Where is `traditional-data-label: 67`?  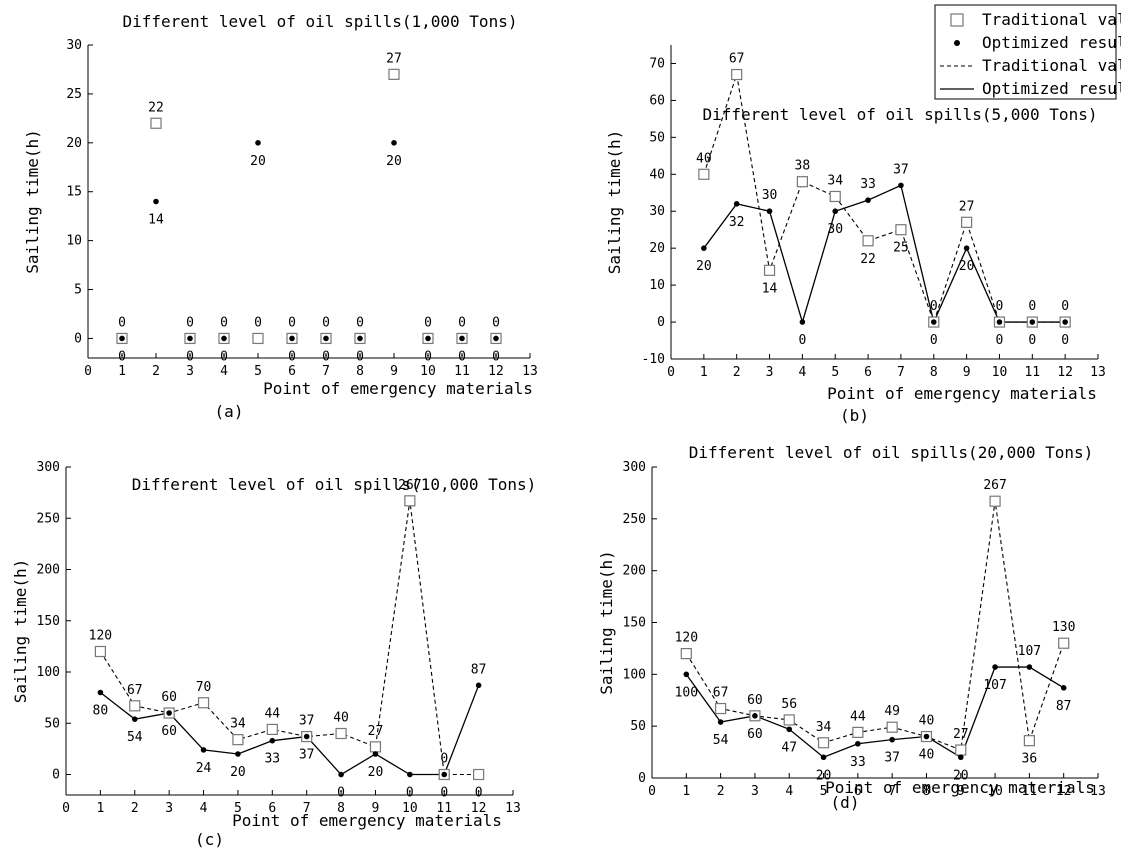 traditional-data-label: 67 is located at coordinates (135, 690).